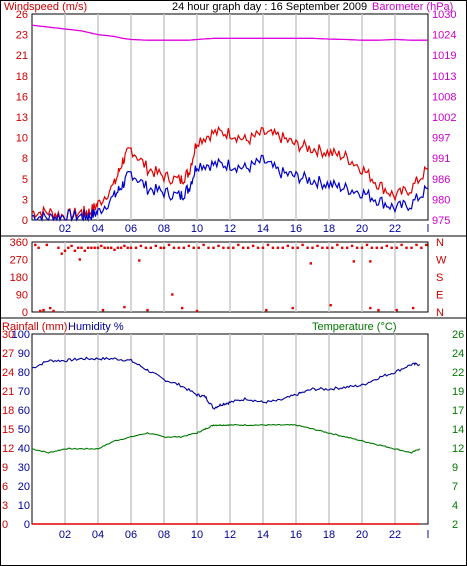 The width and height of the screenshot is (467, 566). What do you see at coordinates (226, 438) in the screenshot?
I see `temperature-line` at bounding box center [226, 438].